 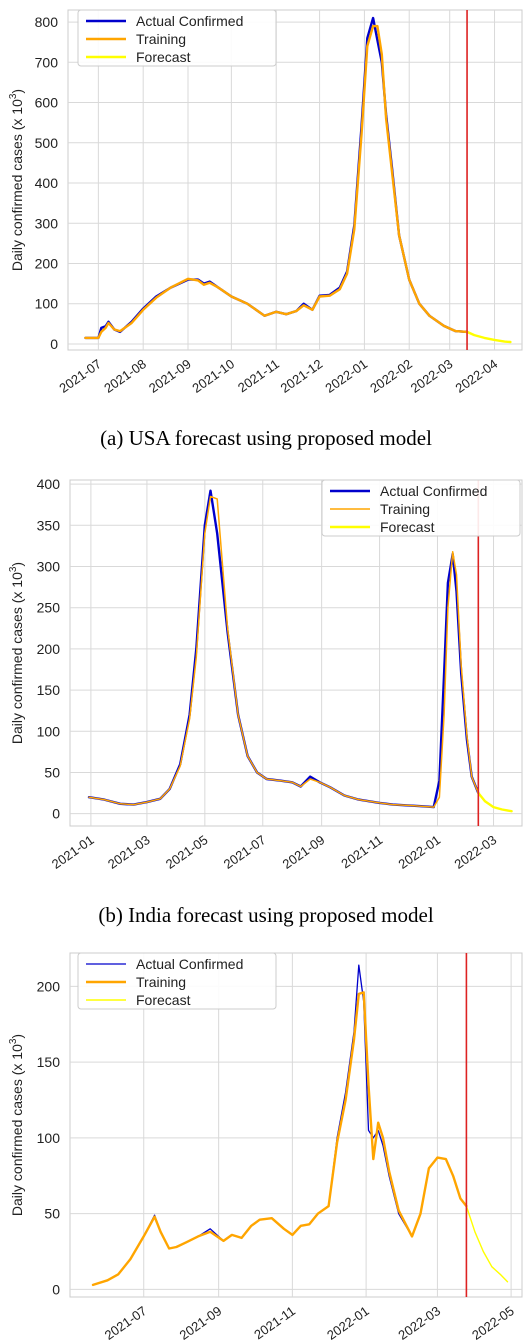 What do you see at coordinates (47, 143) in the screenshot?
I see `y-tick-label: 500` at bounding box center [47, 143].